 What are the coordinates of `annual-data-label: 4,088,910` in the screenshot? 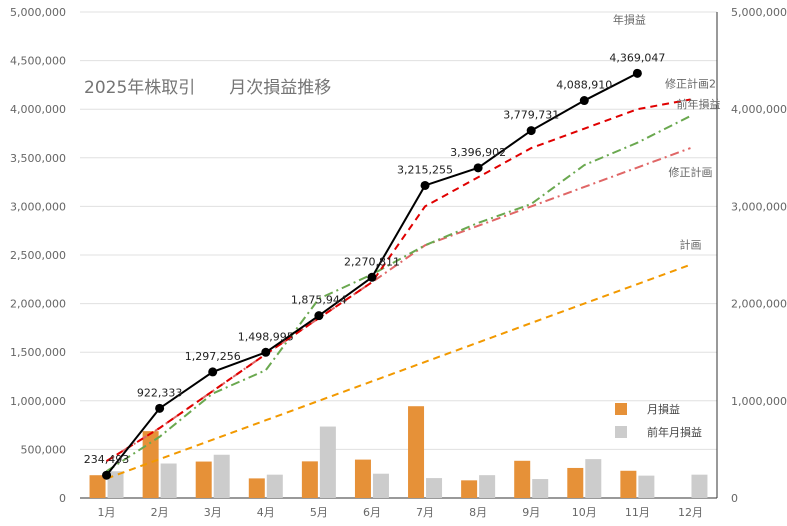 It's located at (584, 85).